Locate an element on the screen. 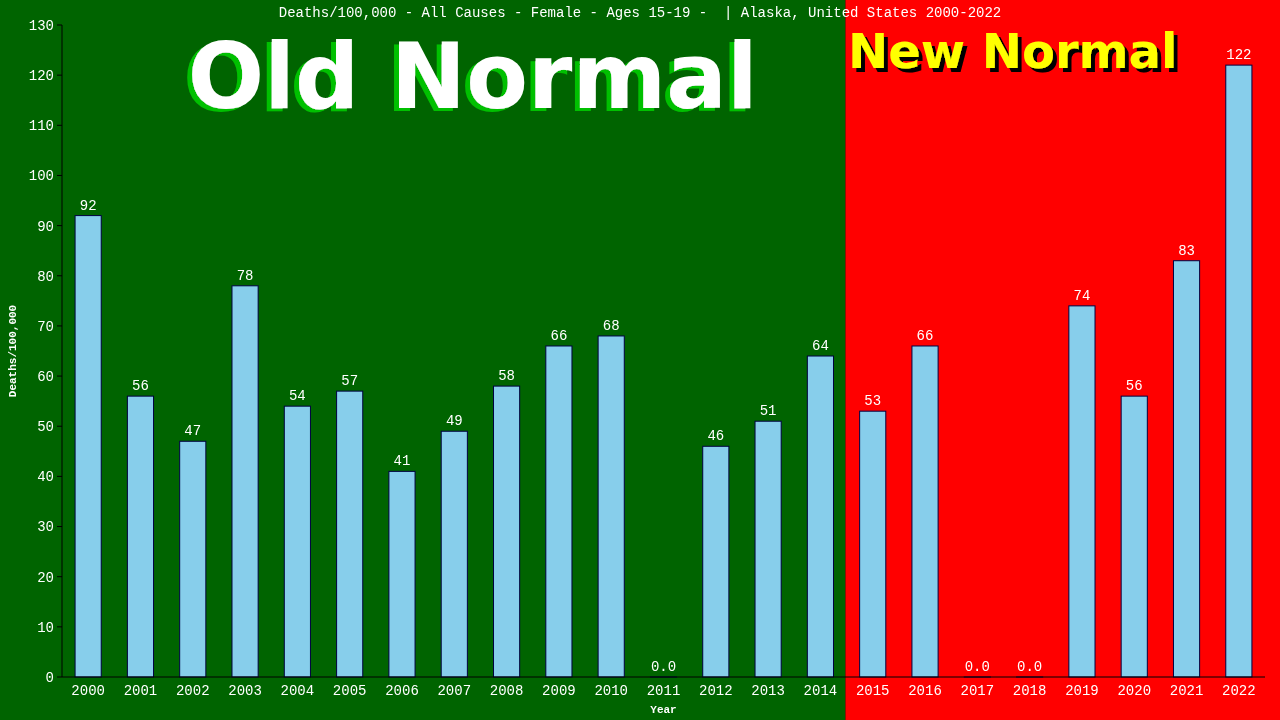  data-label: 68 is located at coordinates (611, 325).